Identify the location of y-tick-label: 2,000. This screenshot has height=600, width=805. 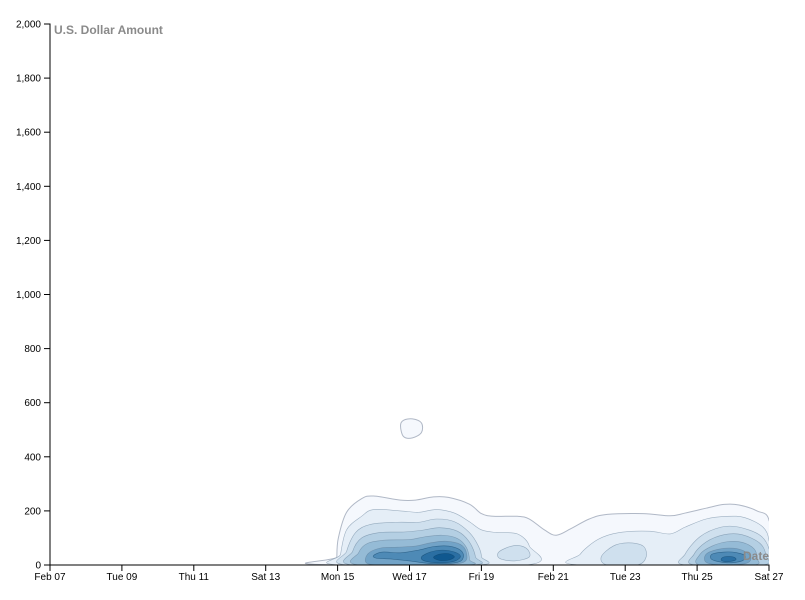
(28, 25).